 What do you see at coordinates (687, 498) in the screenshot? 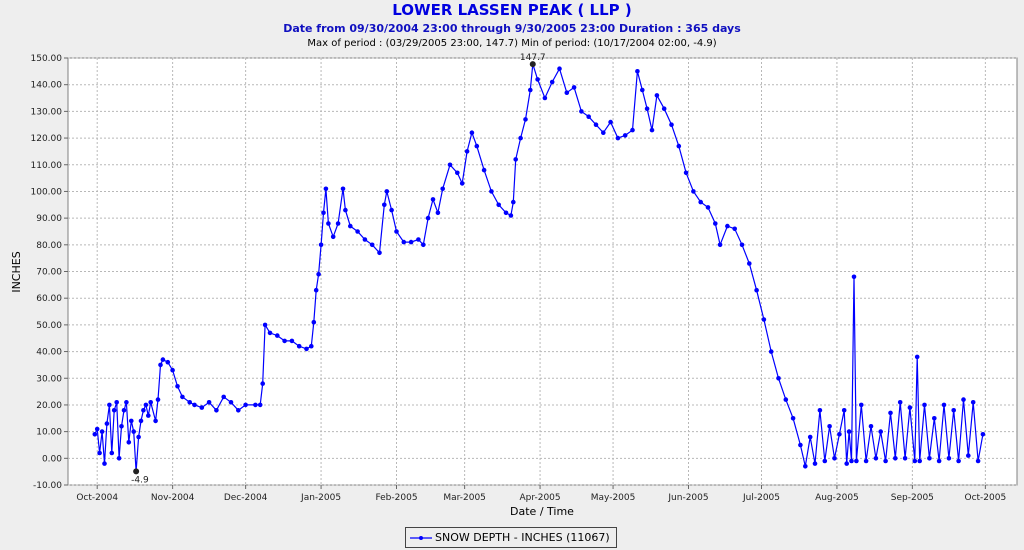
I see `x-tick-label: Jun-2005` at bounding box center [687, 498].